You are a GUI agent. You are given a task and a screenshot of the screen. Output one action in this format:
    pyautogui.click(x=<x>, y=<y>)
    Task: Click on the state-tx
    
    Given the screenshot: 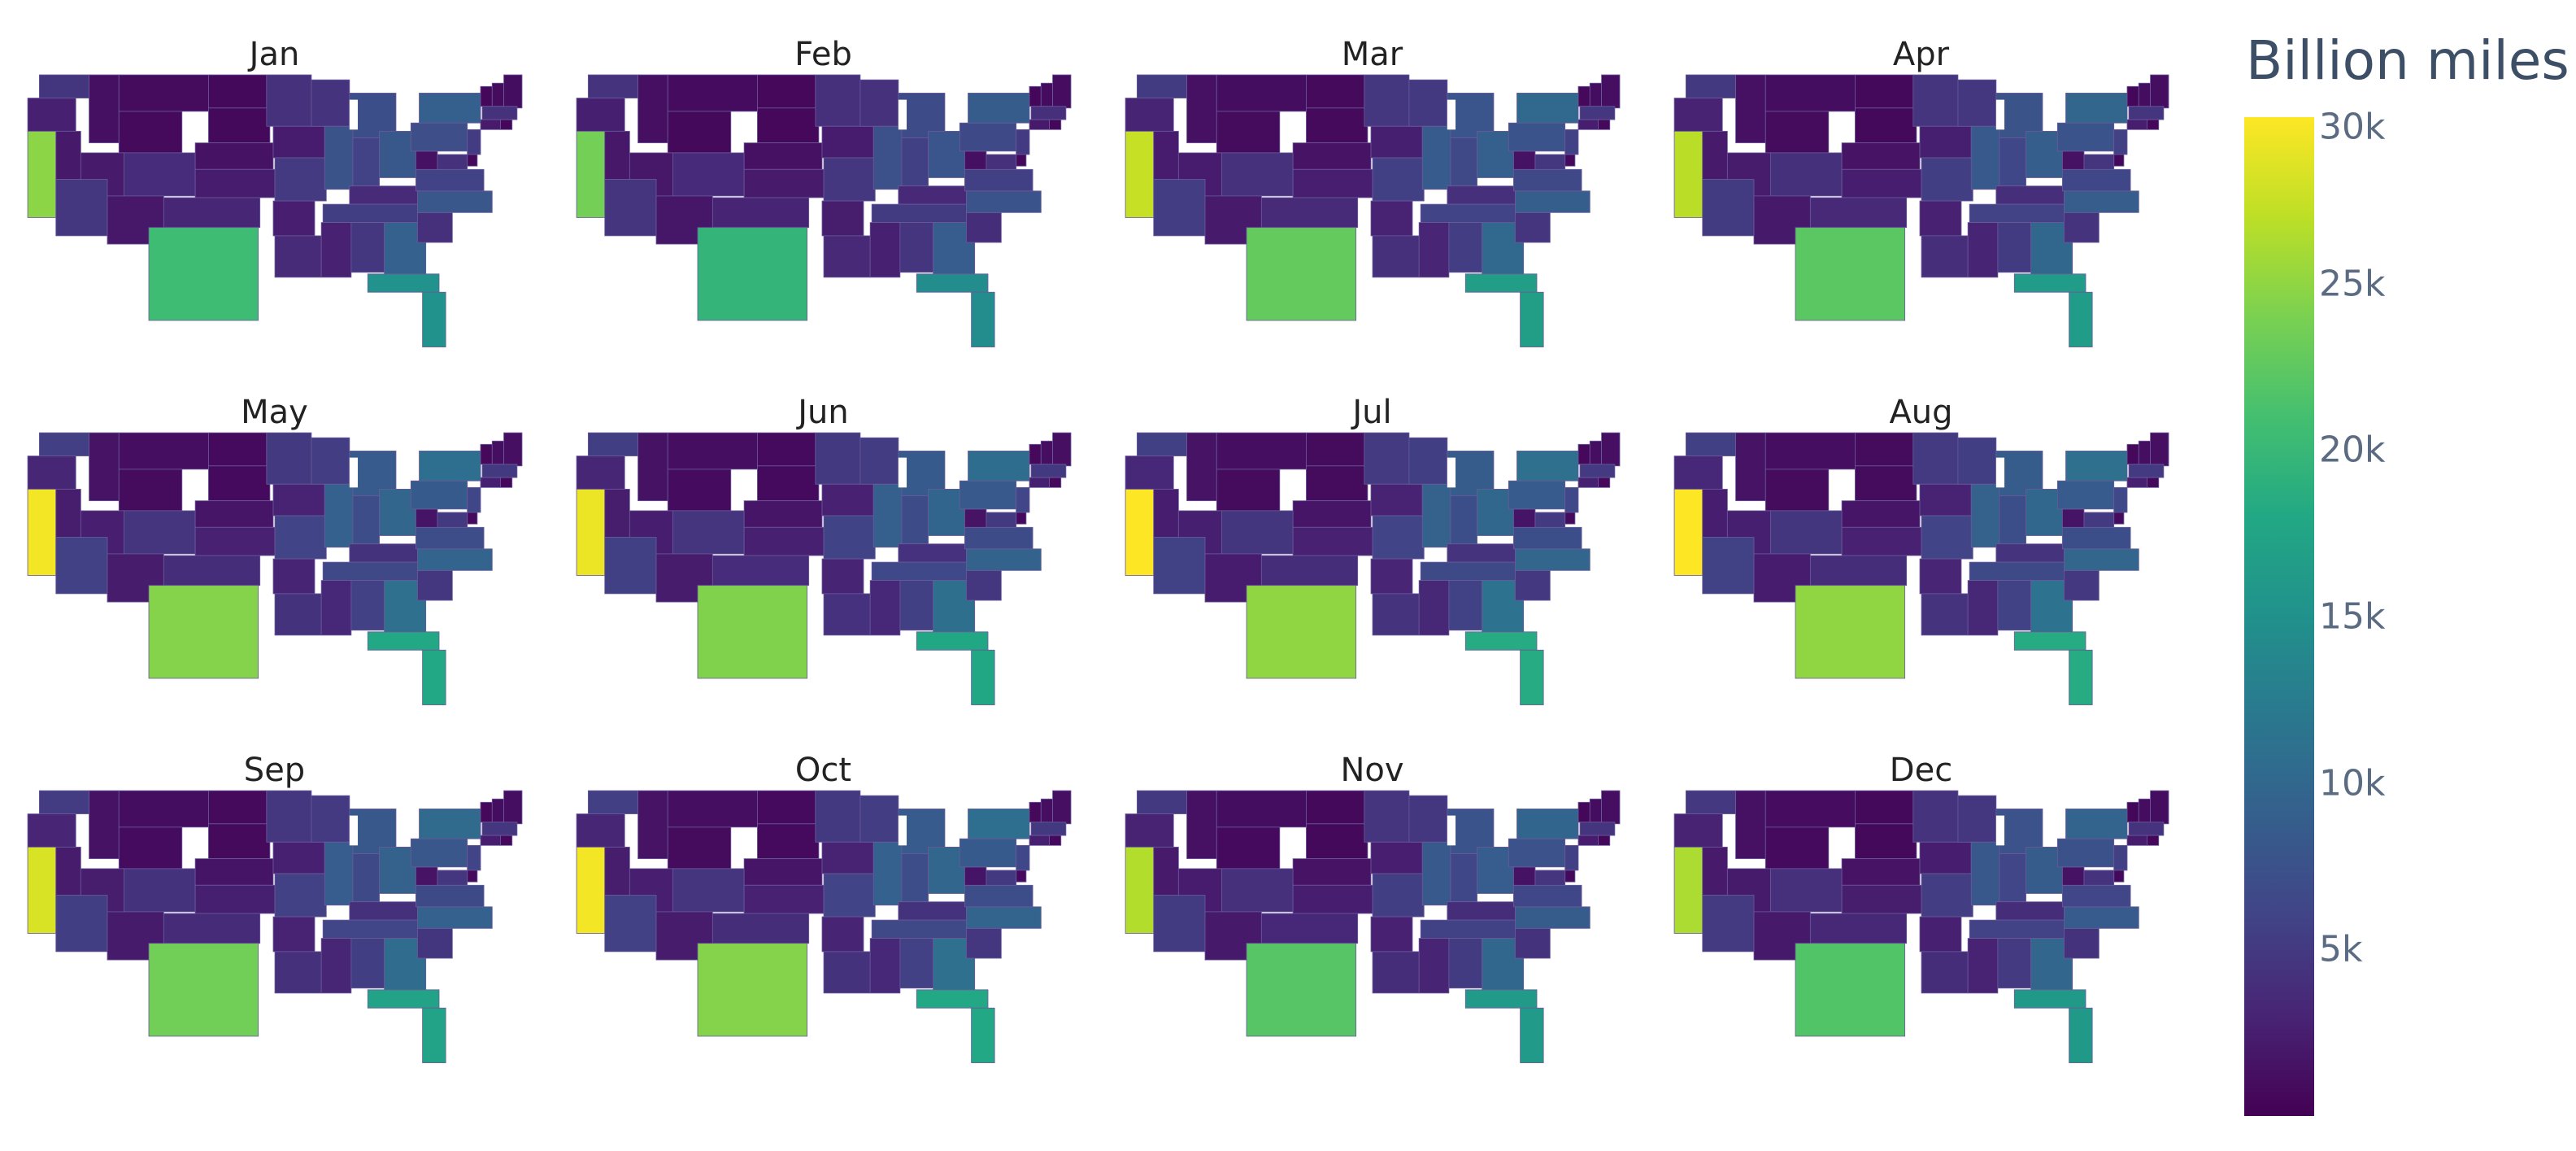 What is the action you would take?
    pyautogui.click(x=1851, y=632)
    